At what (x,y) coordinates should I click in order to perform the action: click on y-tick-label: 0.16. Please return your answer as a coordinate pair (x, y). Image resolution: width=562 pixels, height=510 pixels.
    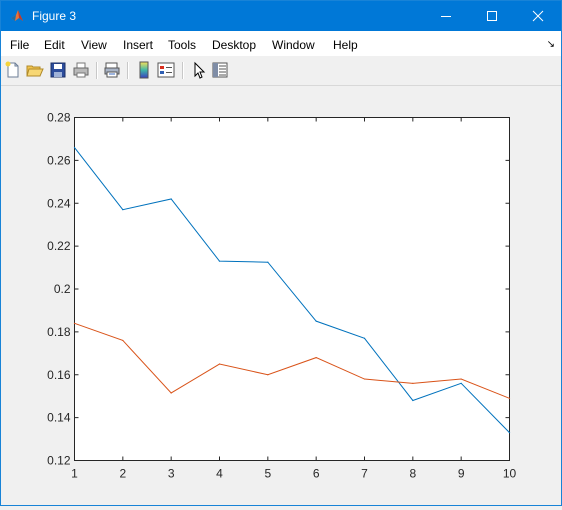
    Looking at the image, I should click on (59, 375).